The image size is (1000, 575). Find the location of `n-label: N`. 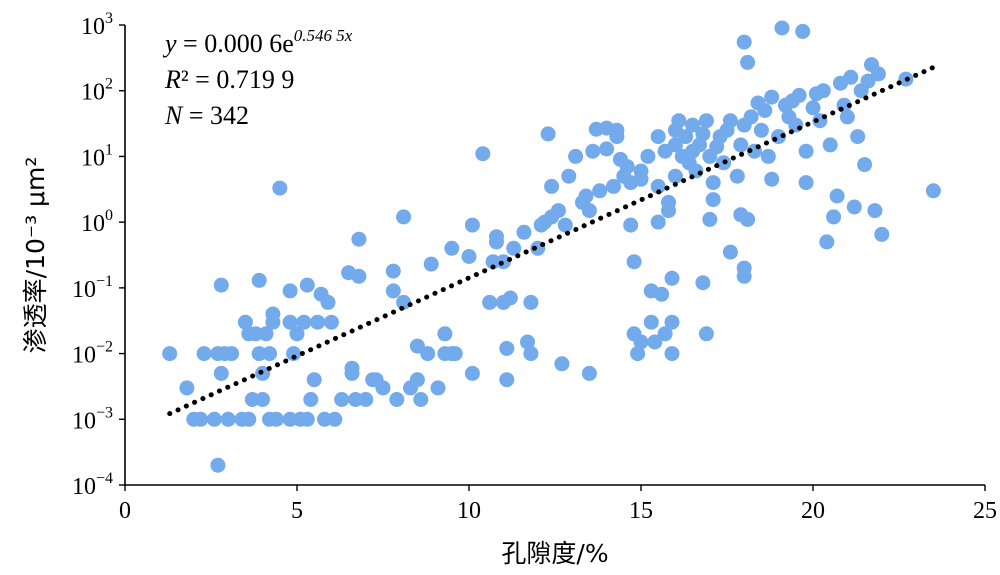

n-label: N is located at coordinates (174, 115).